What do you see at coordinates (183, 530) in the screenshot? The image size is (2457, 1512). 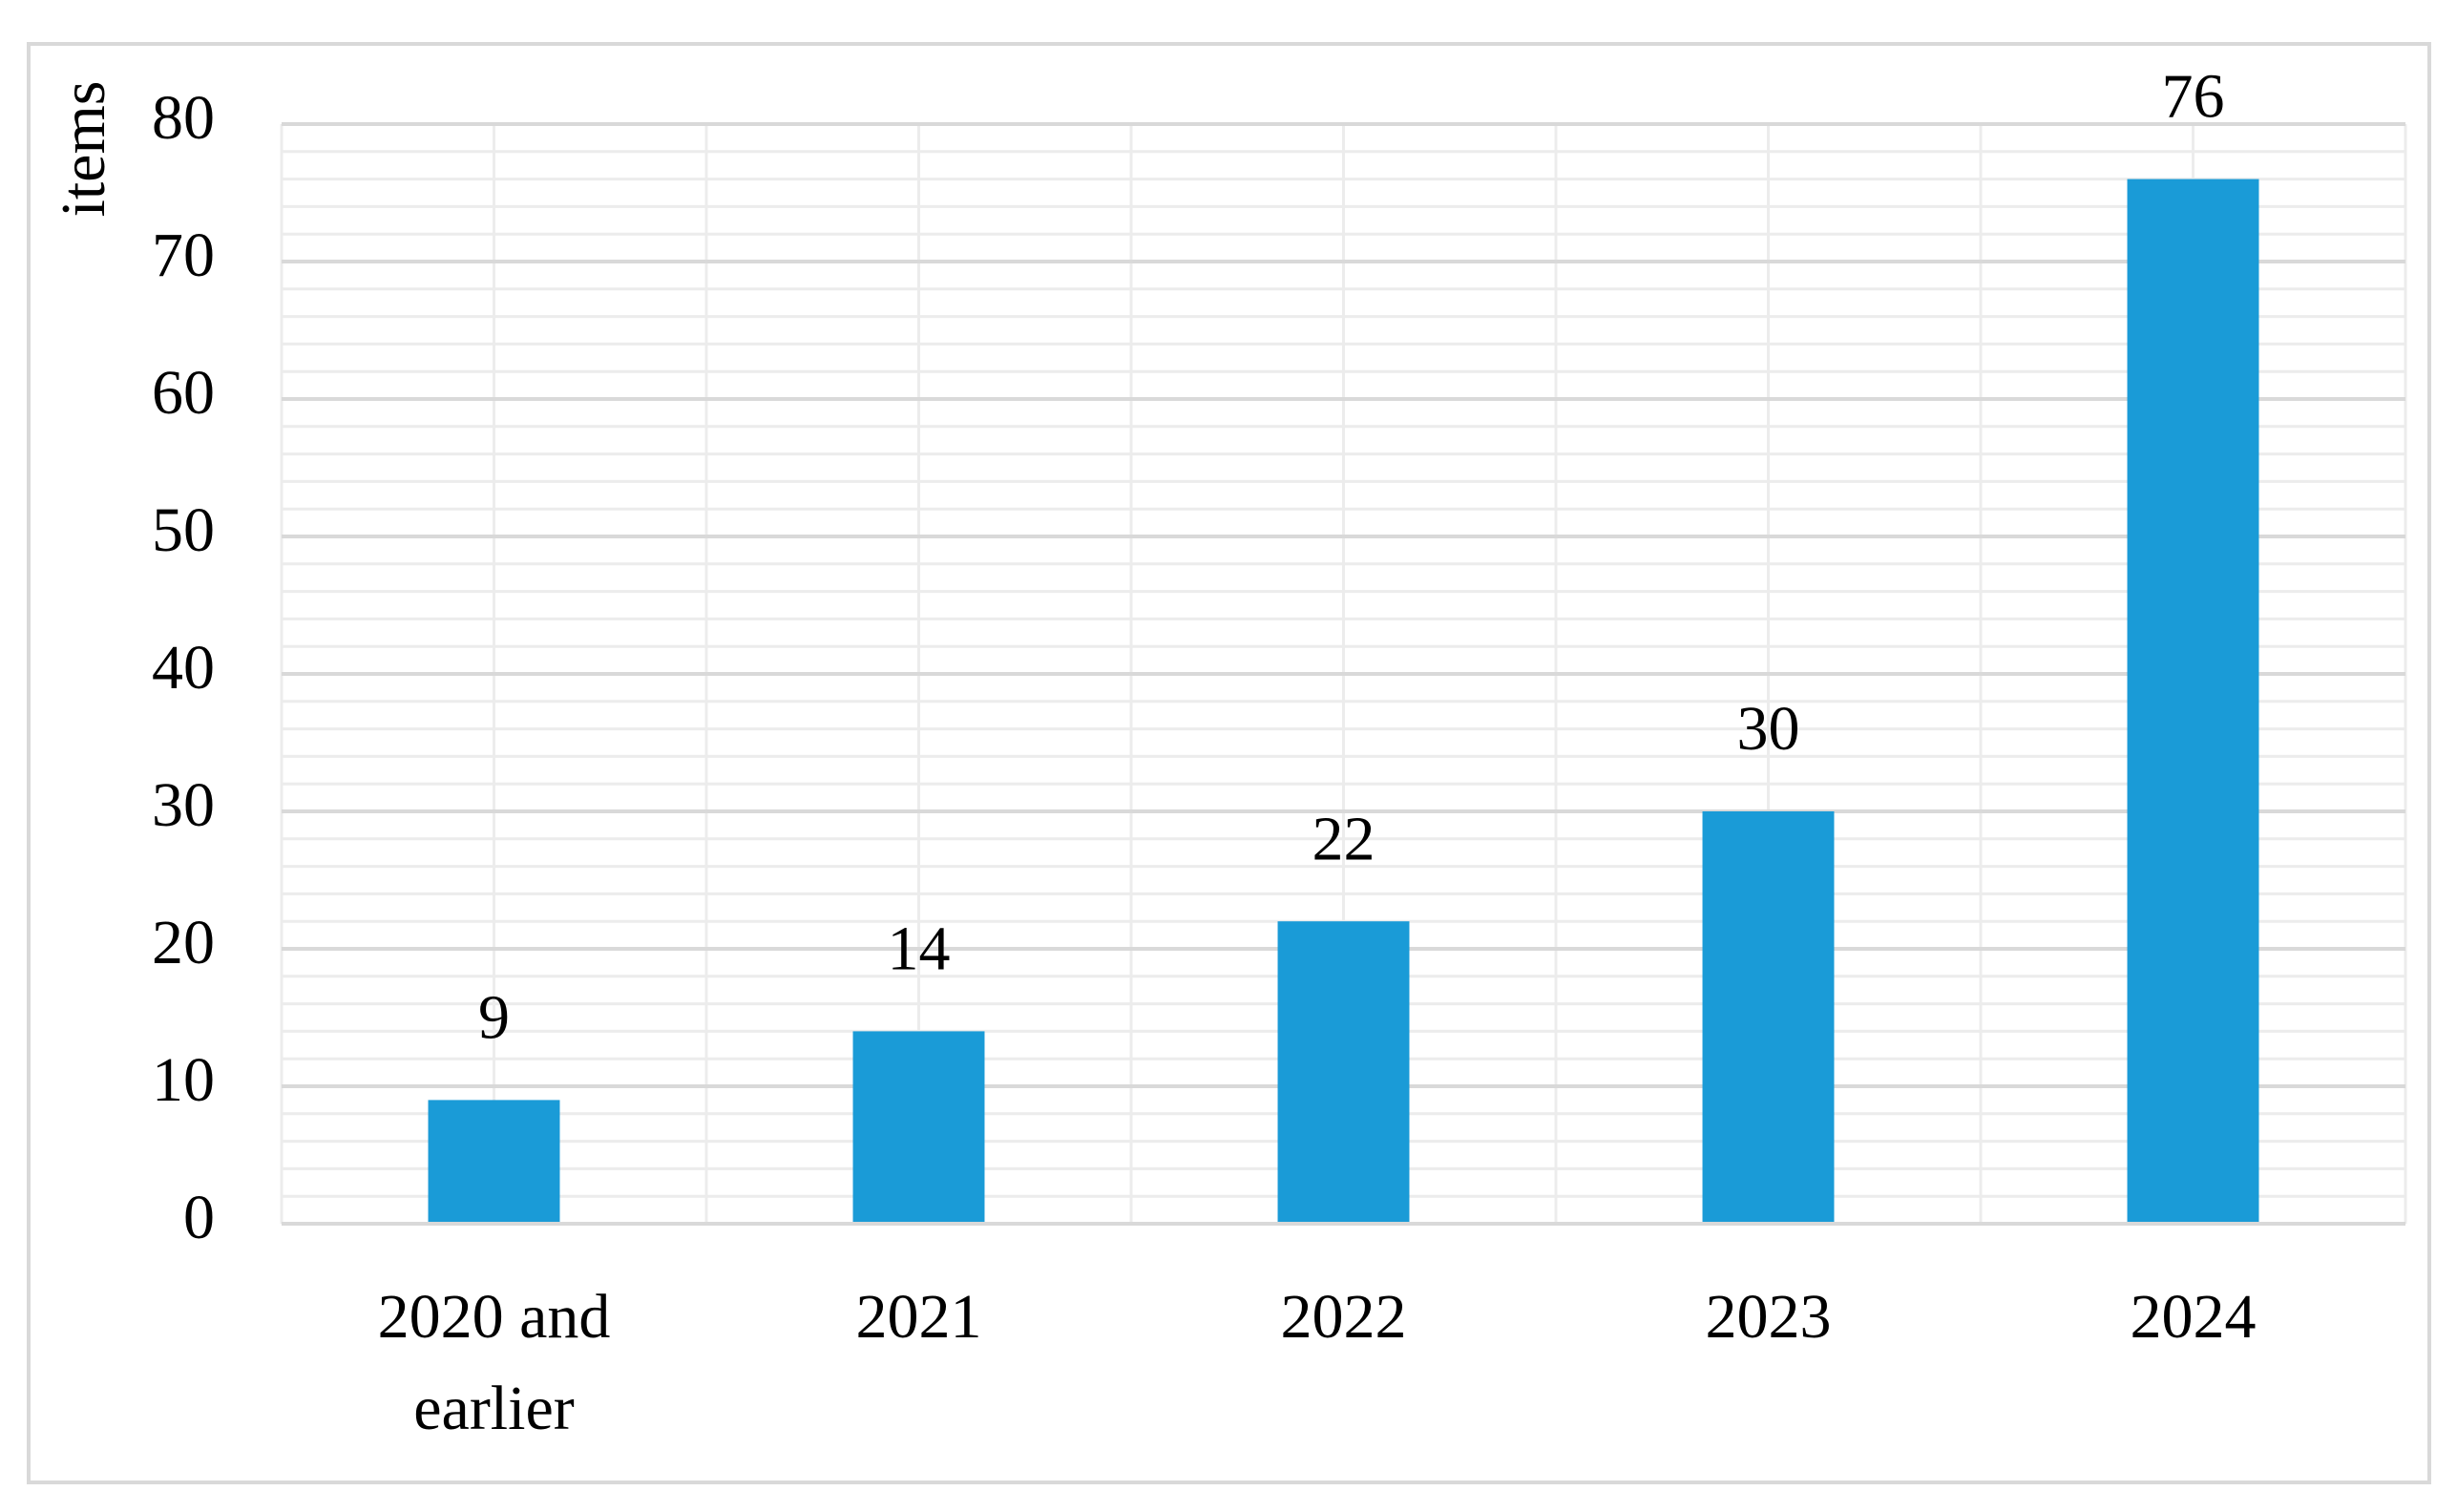 I see `y-tick-label: 50` at bounding box center [183, 530].